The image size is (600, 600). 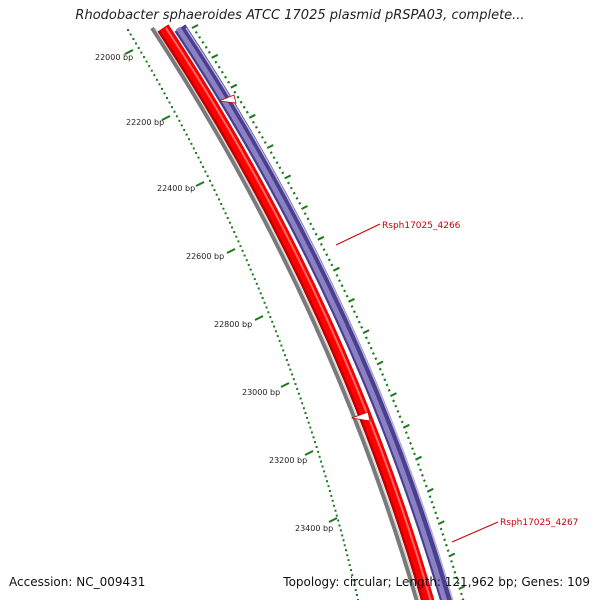 What do you see at coordinates (539, 523) in the screenshot?
I see `gene-label: Rsph17025_4267` at bounding box center [539, 523].